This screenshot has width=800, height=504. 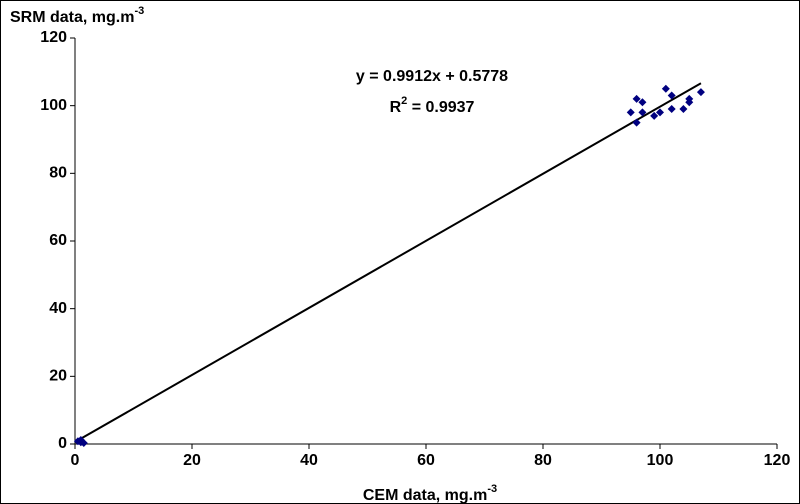 What do you see at coordinates (62, 443) in the screenshot?
I see `y-tick-label: 0` at bounding box center [62, 443].